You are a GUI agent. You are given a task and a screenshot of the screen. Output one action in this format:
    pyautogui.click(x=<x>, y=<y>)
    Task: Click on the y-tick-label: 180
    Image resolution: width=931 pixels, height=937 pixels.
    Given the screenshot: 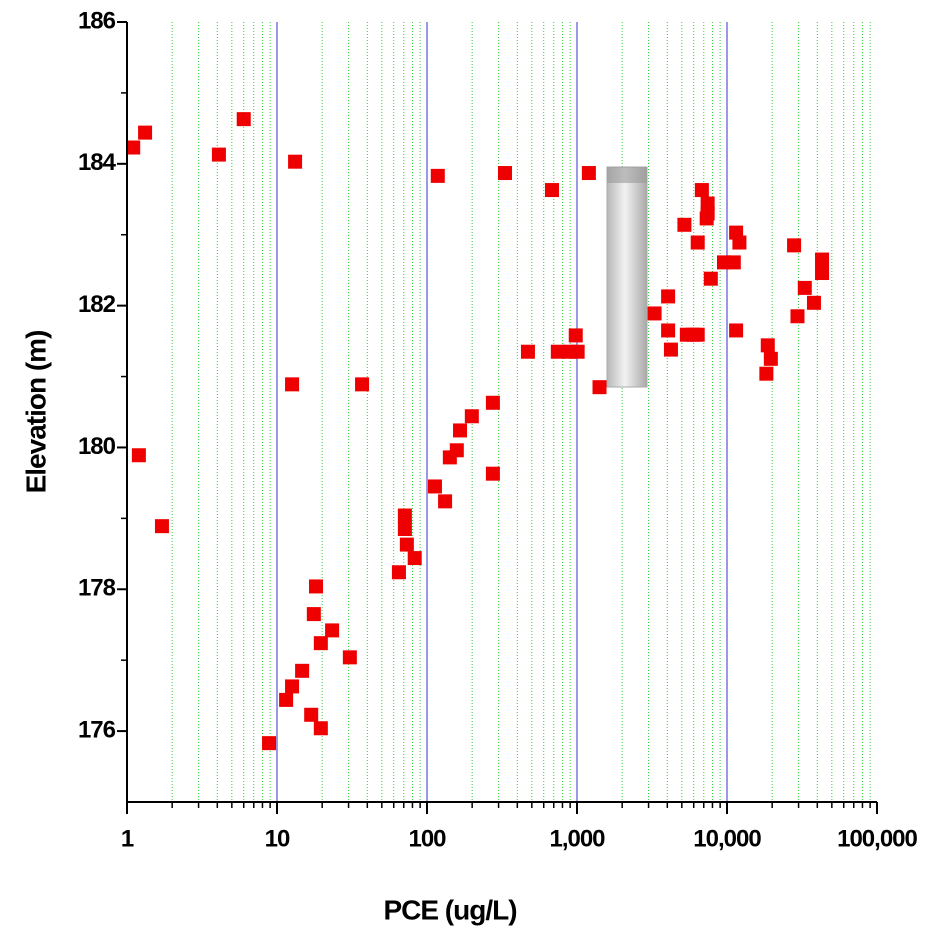 What is the action you would take?
    pyautogui.click(x=97, y=446)
    